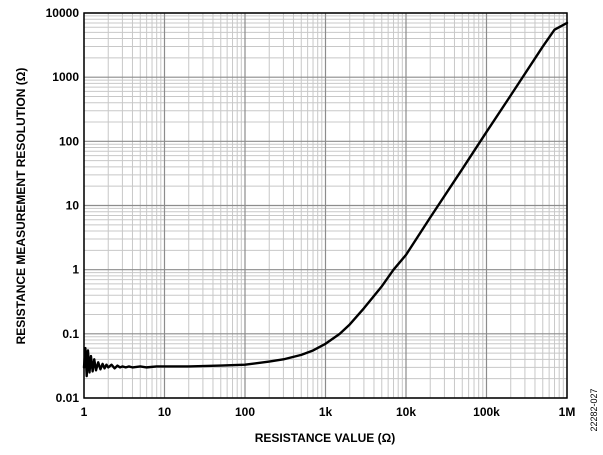 Image resolution: width=603 pixels, height=455 pixels. Describe the element at coordinates (63, 205) in the screenshot. I see `y-tick-labels: 0.01 0.1 1 10 100 1000 10000` at that location.